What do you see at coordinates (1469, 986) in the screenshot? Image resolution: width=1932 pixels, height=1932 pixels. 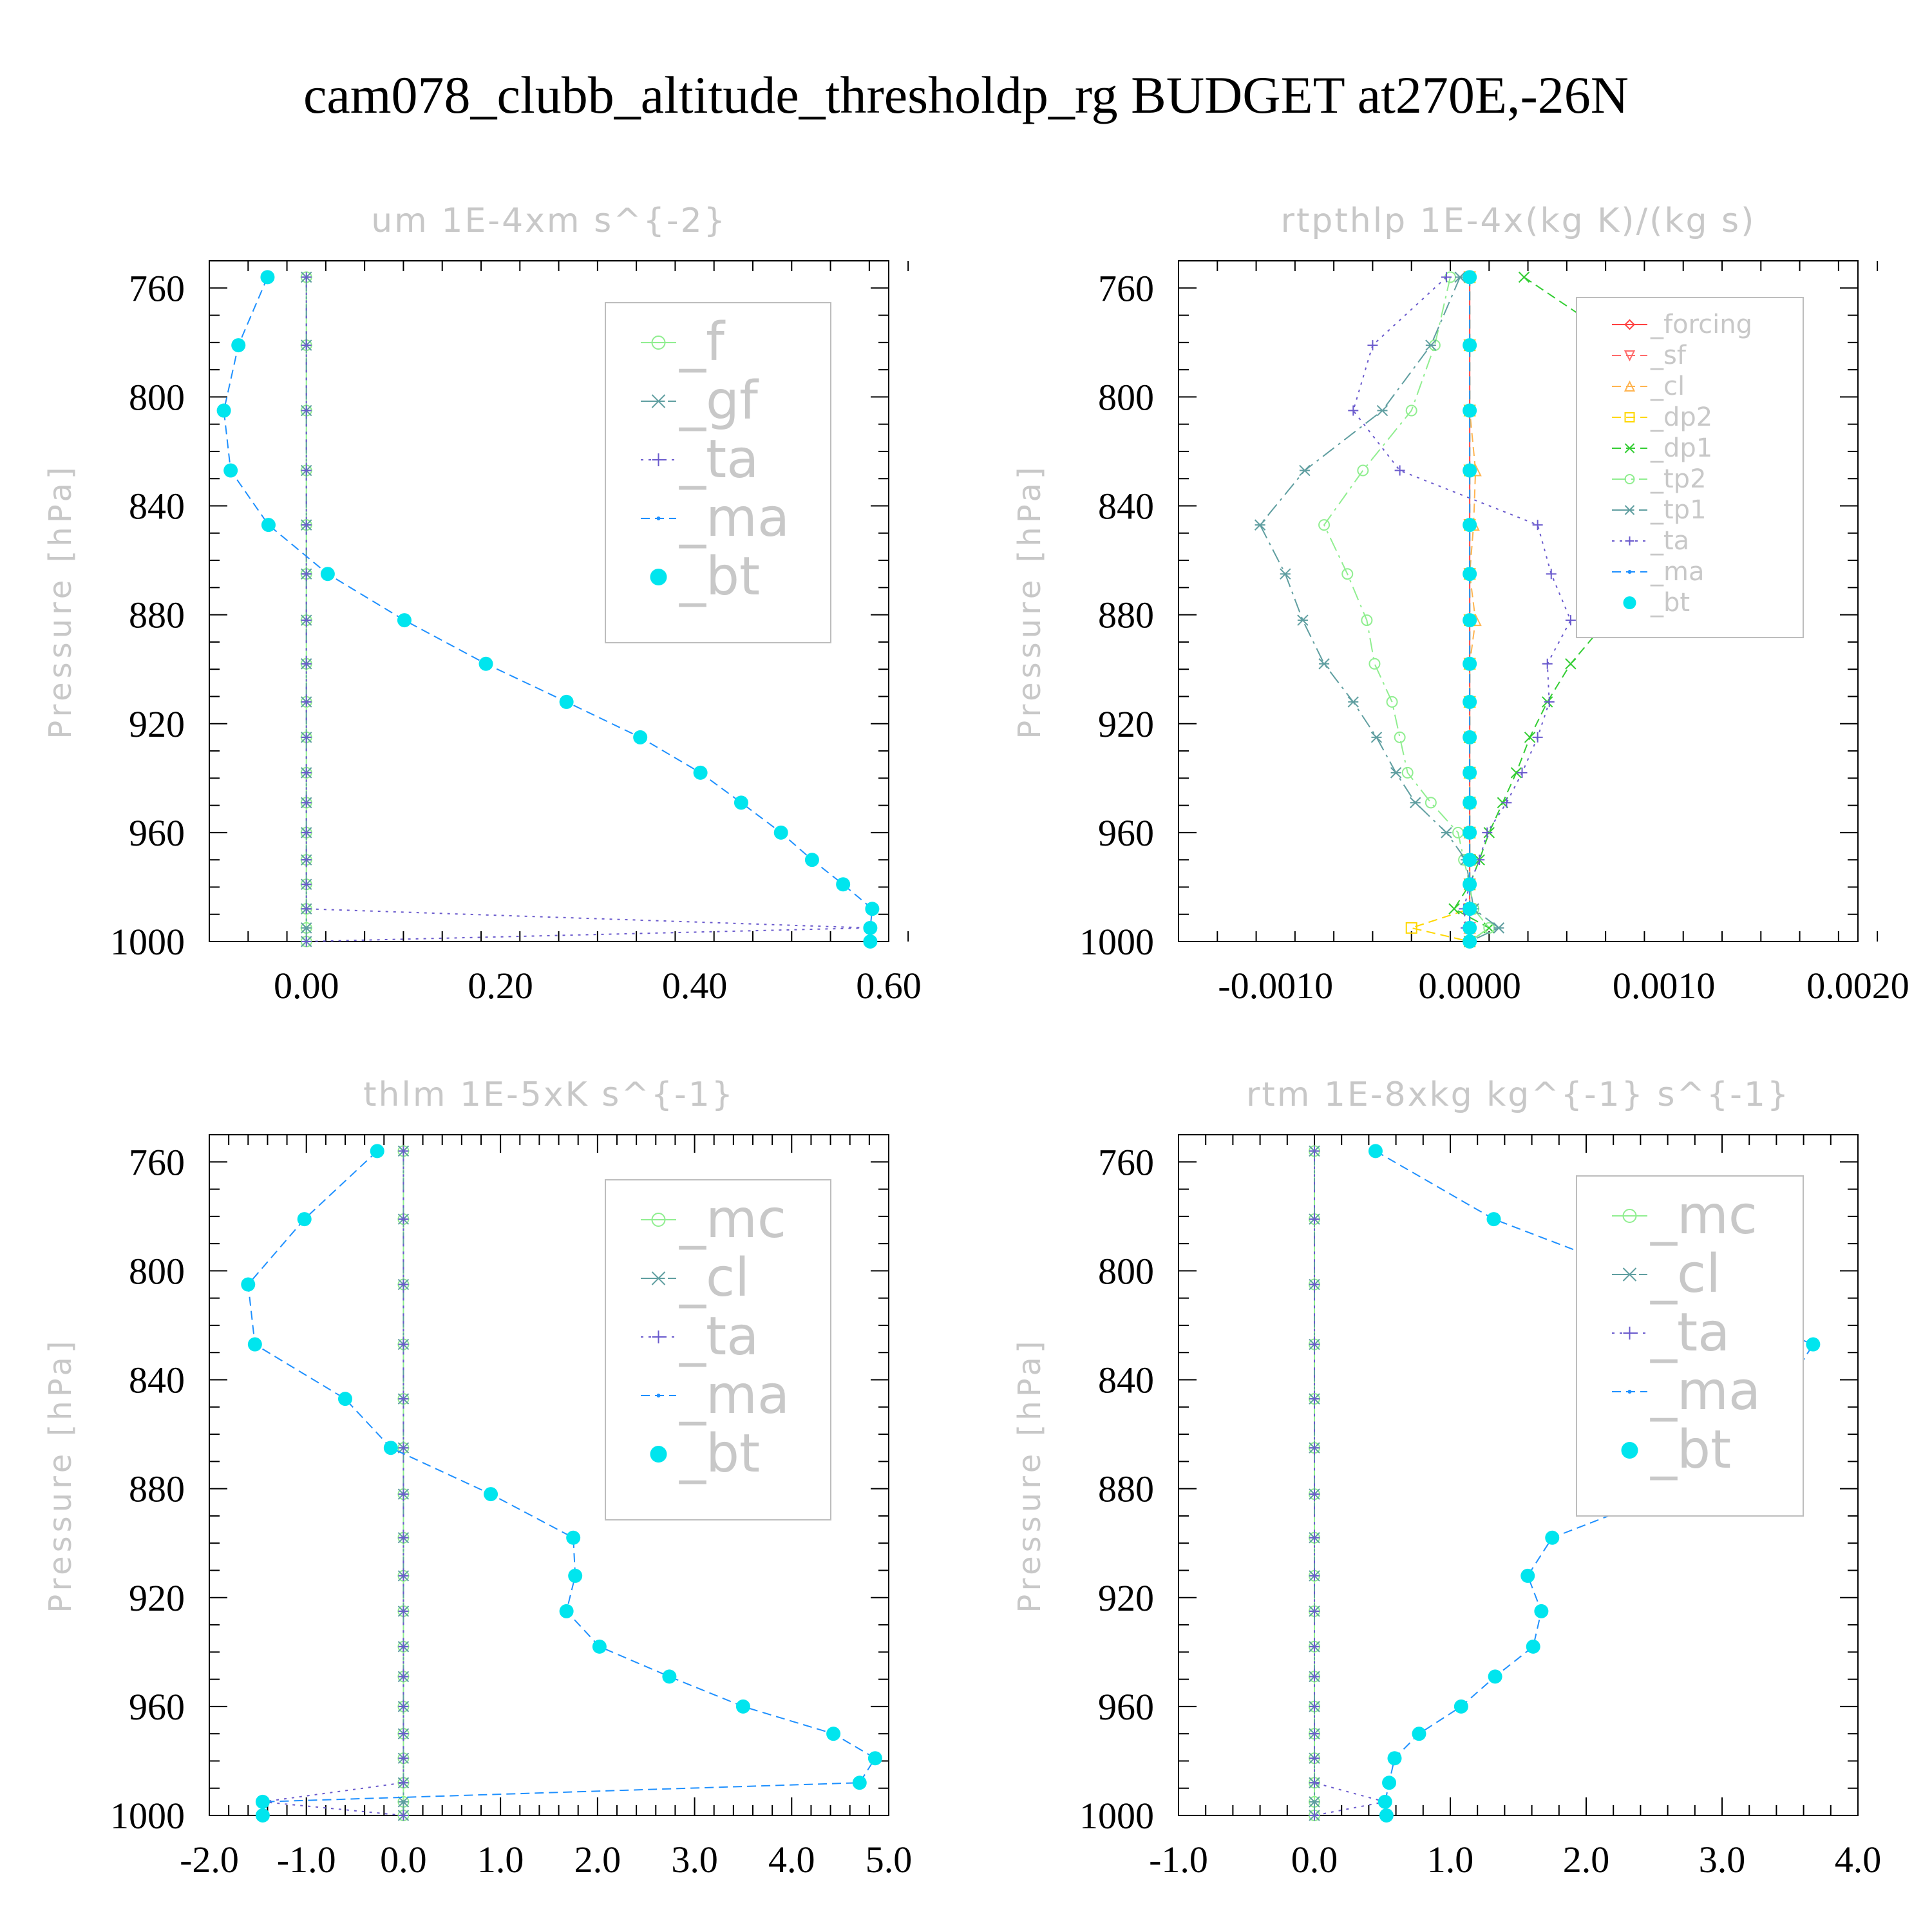 I see `x-tick-label: 0.0000` at bounding box center [1469, 986].